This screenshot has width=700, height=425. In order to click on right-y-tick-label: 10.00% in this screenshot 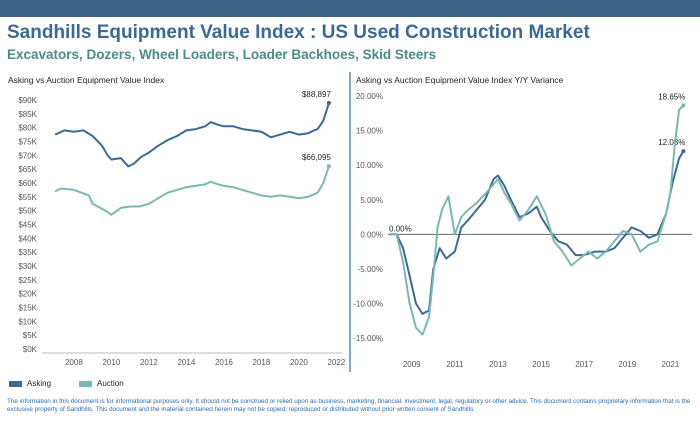, I will do `click(369, 165)`.